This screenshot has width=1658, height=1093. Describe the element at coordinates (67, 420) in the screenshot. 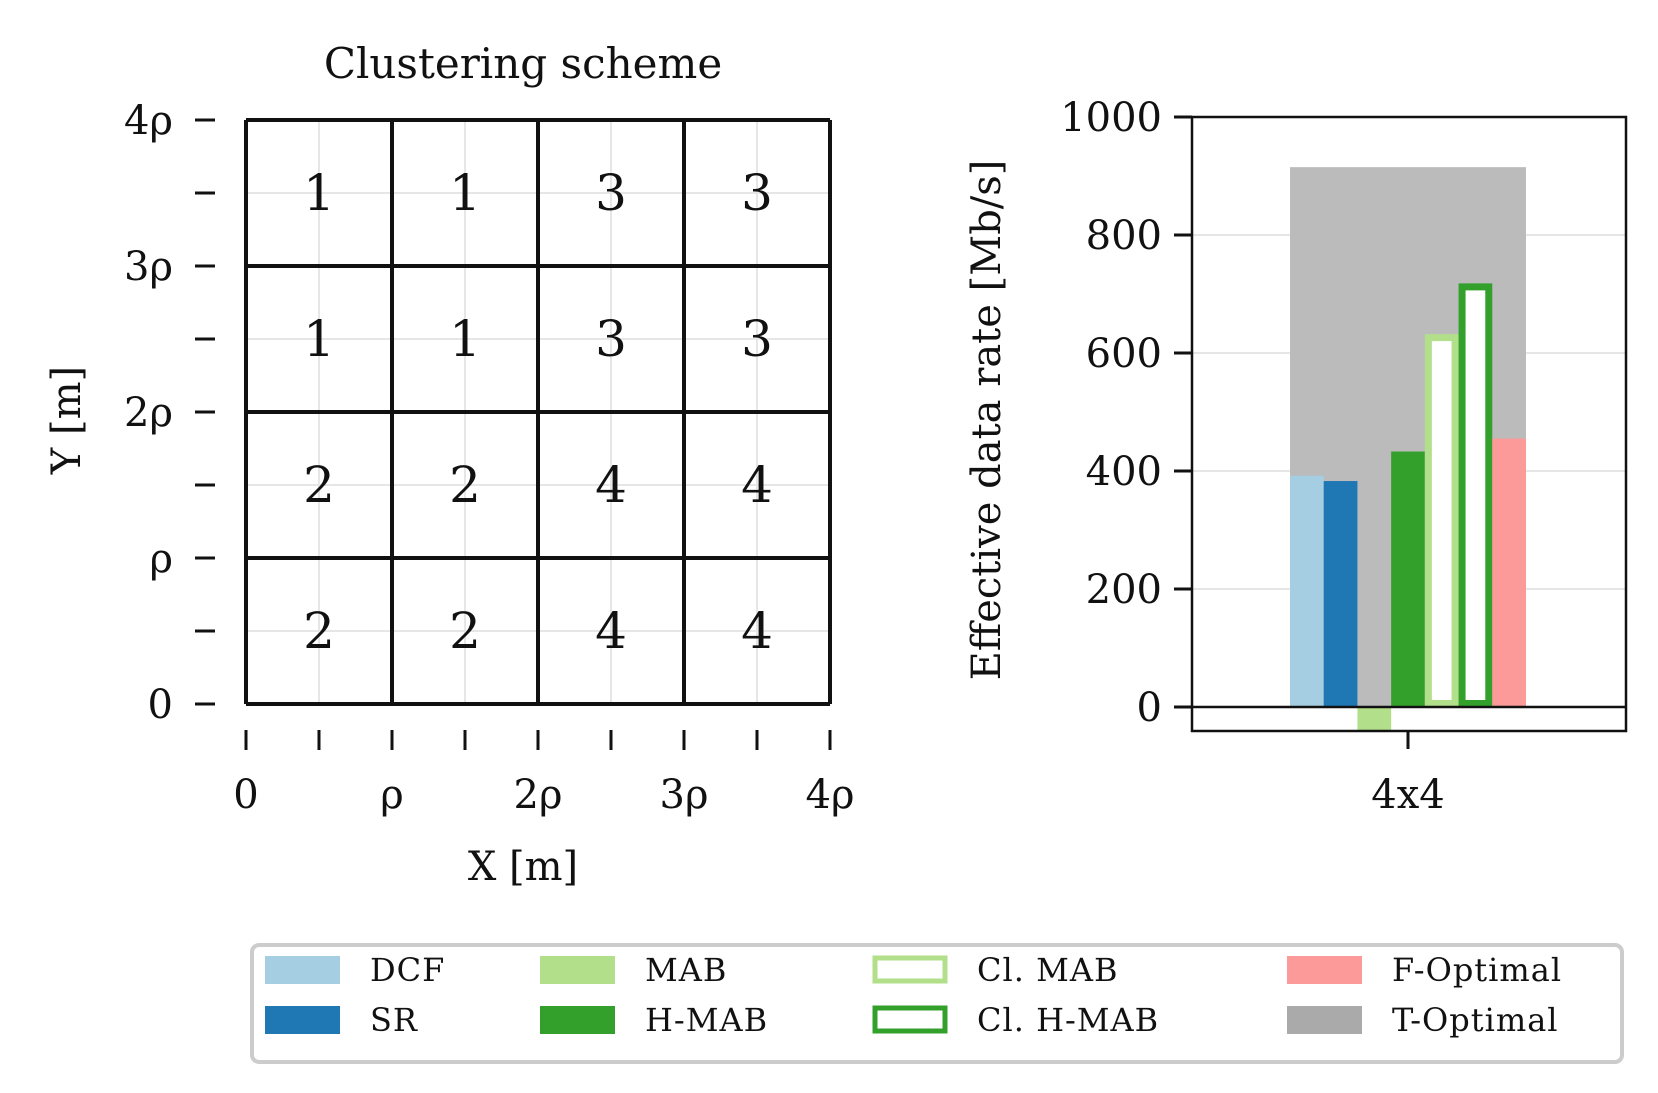

I see `y-axis-title: Y [m]` at that location.